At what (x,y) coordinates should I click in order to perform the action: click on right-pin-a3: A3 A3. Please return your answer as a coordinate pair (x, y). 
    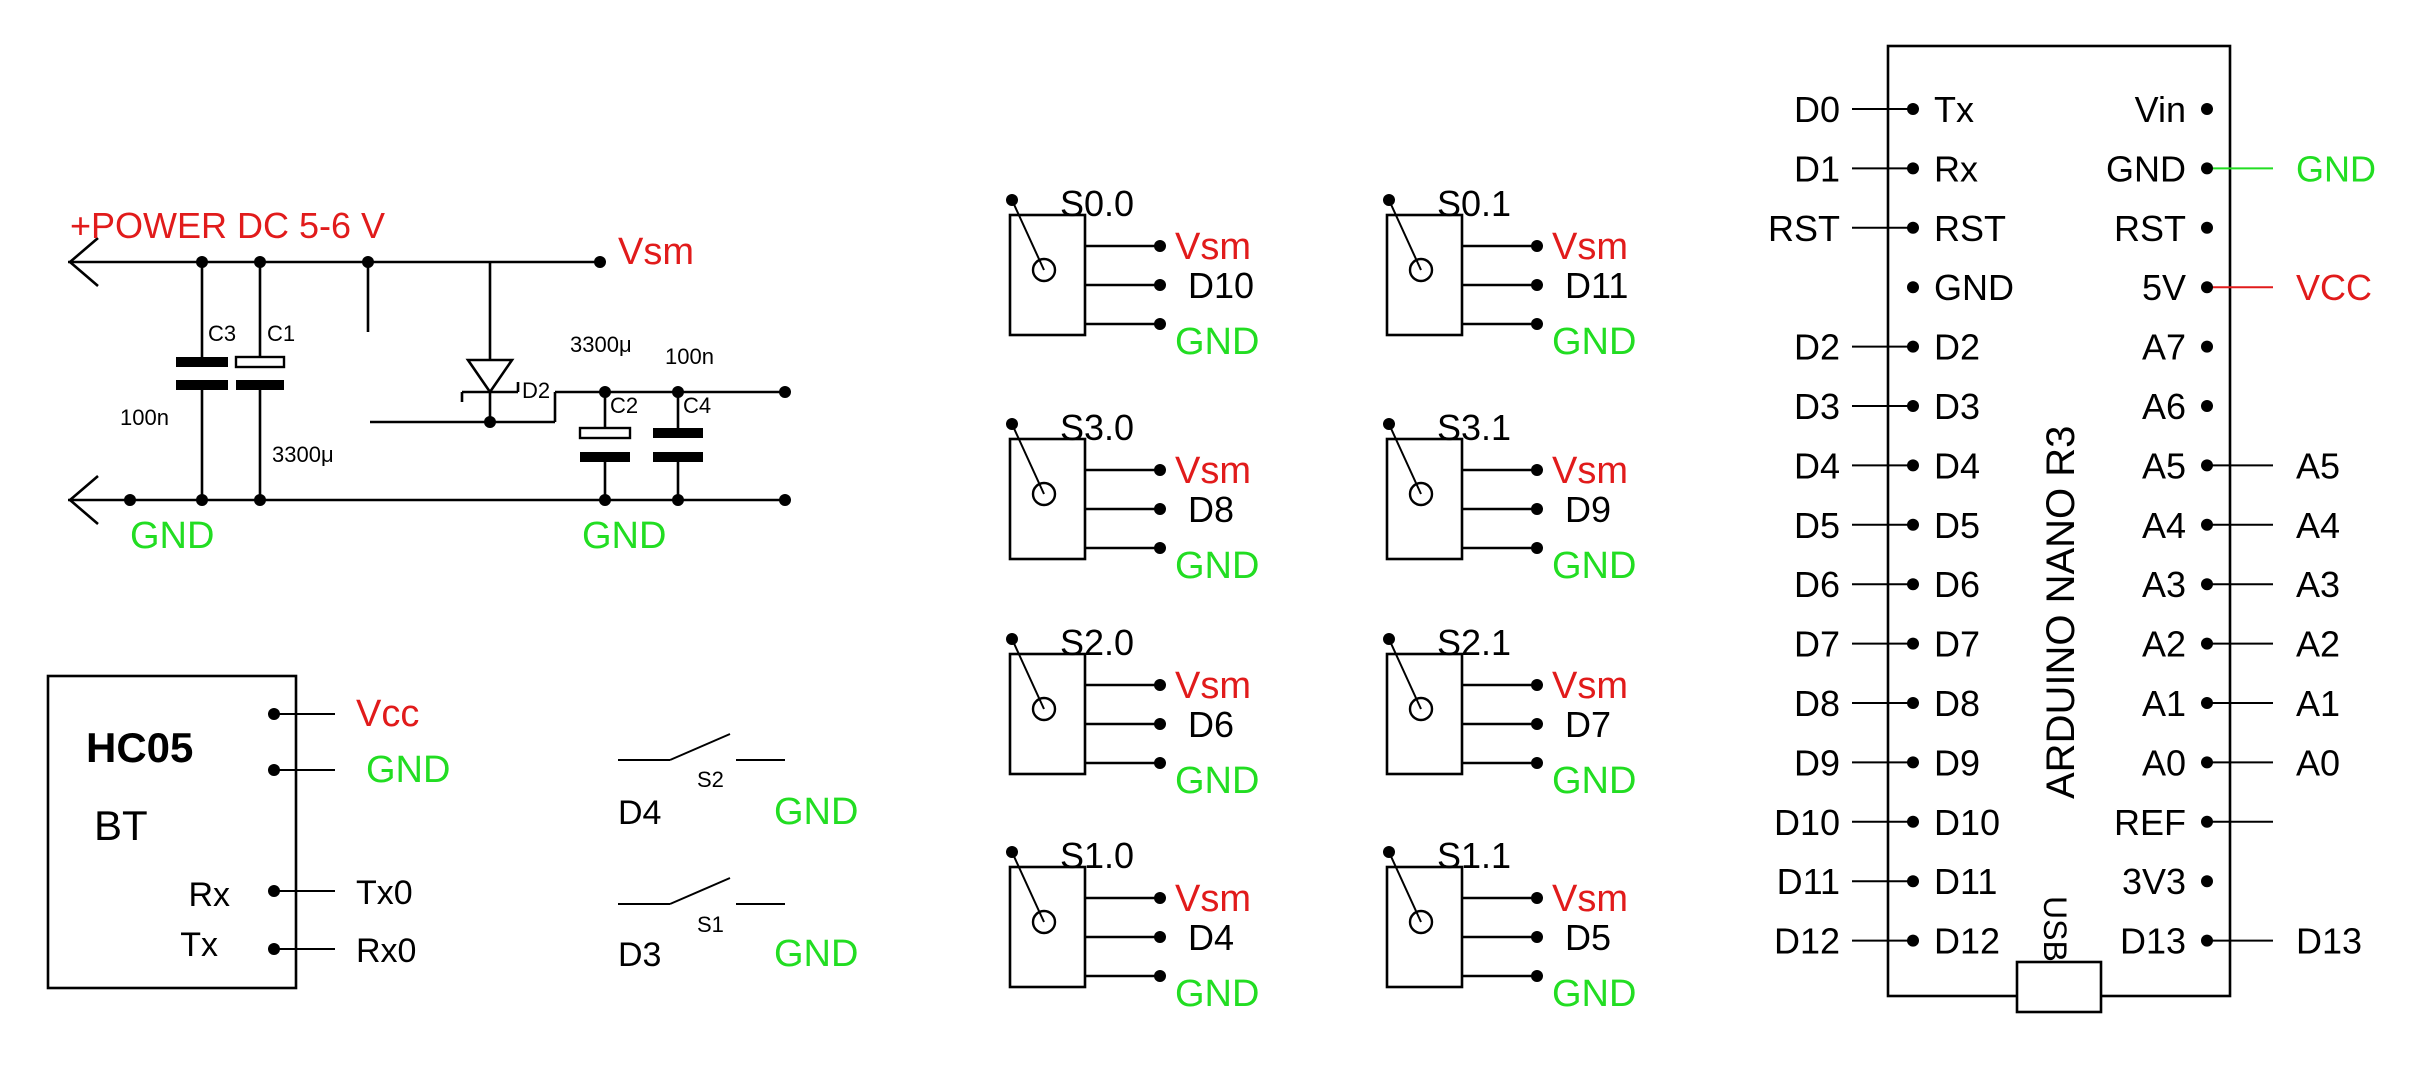
    Looking at the image, I should click on (2241, 584).